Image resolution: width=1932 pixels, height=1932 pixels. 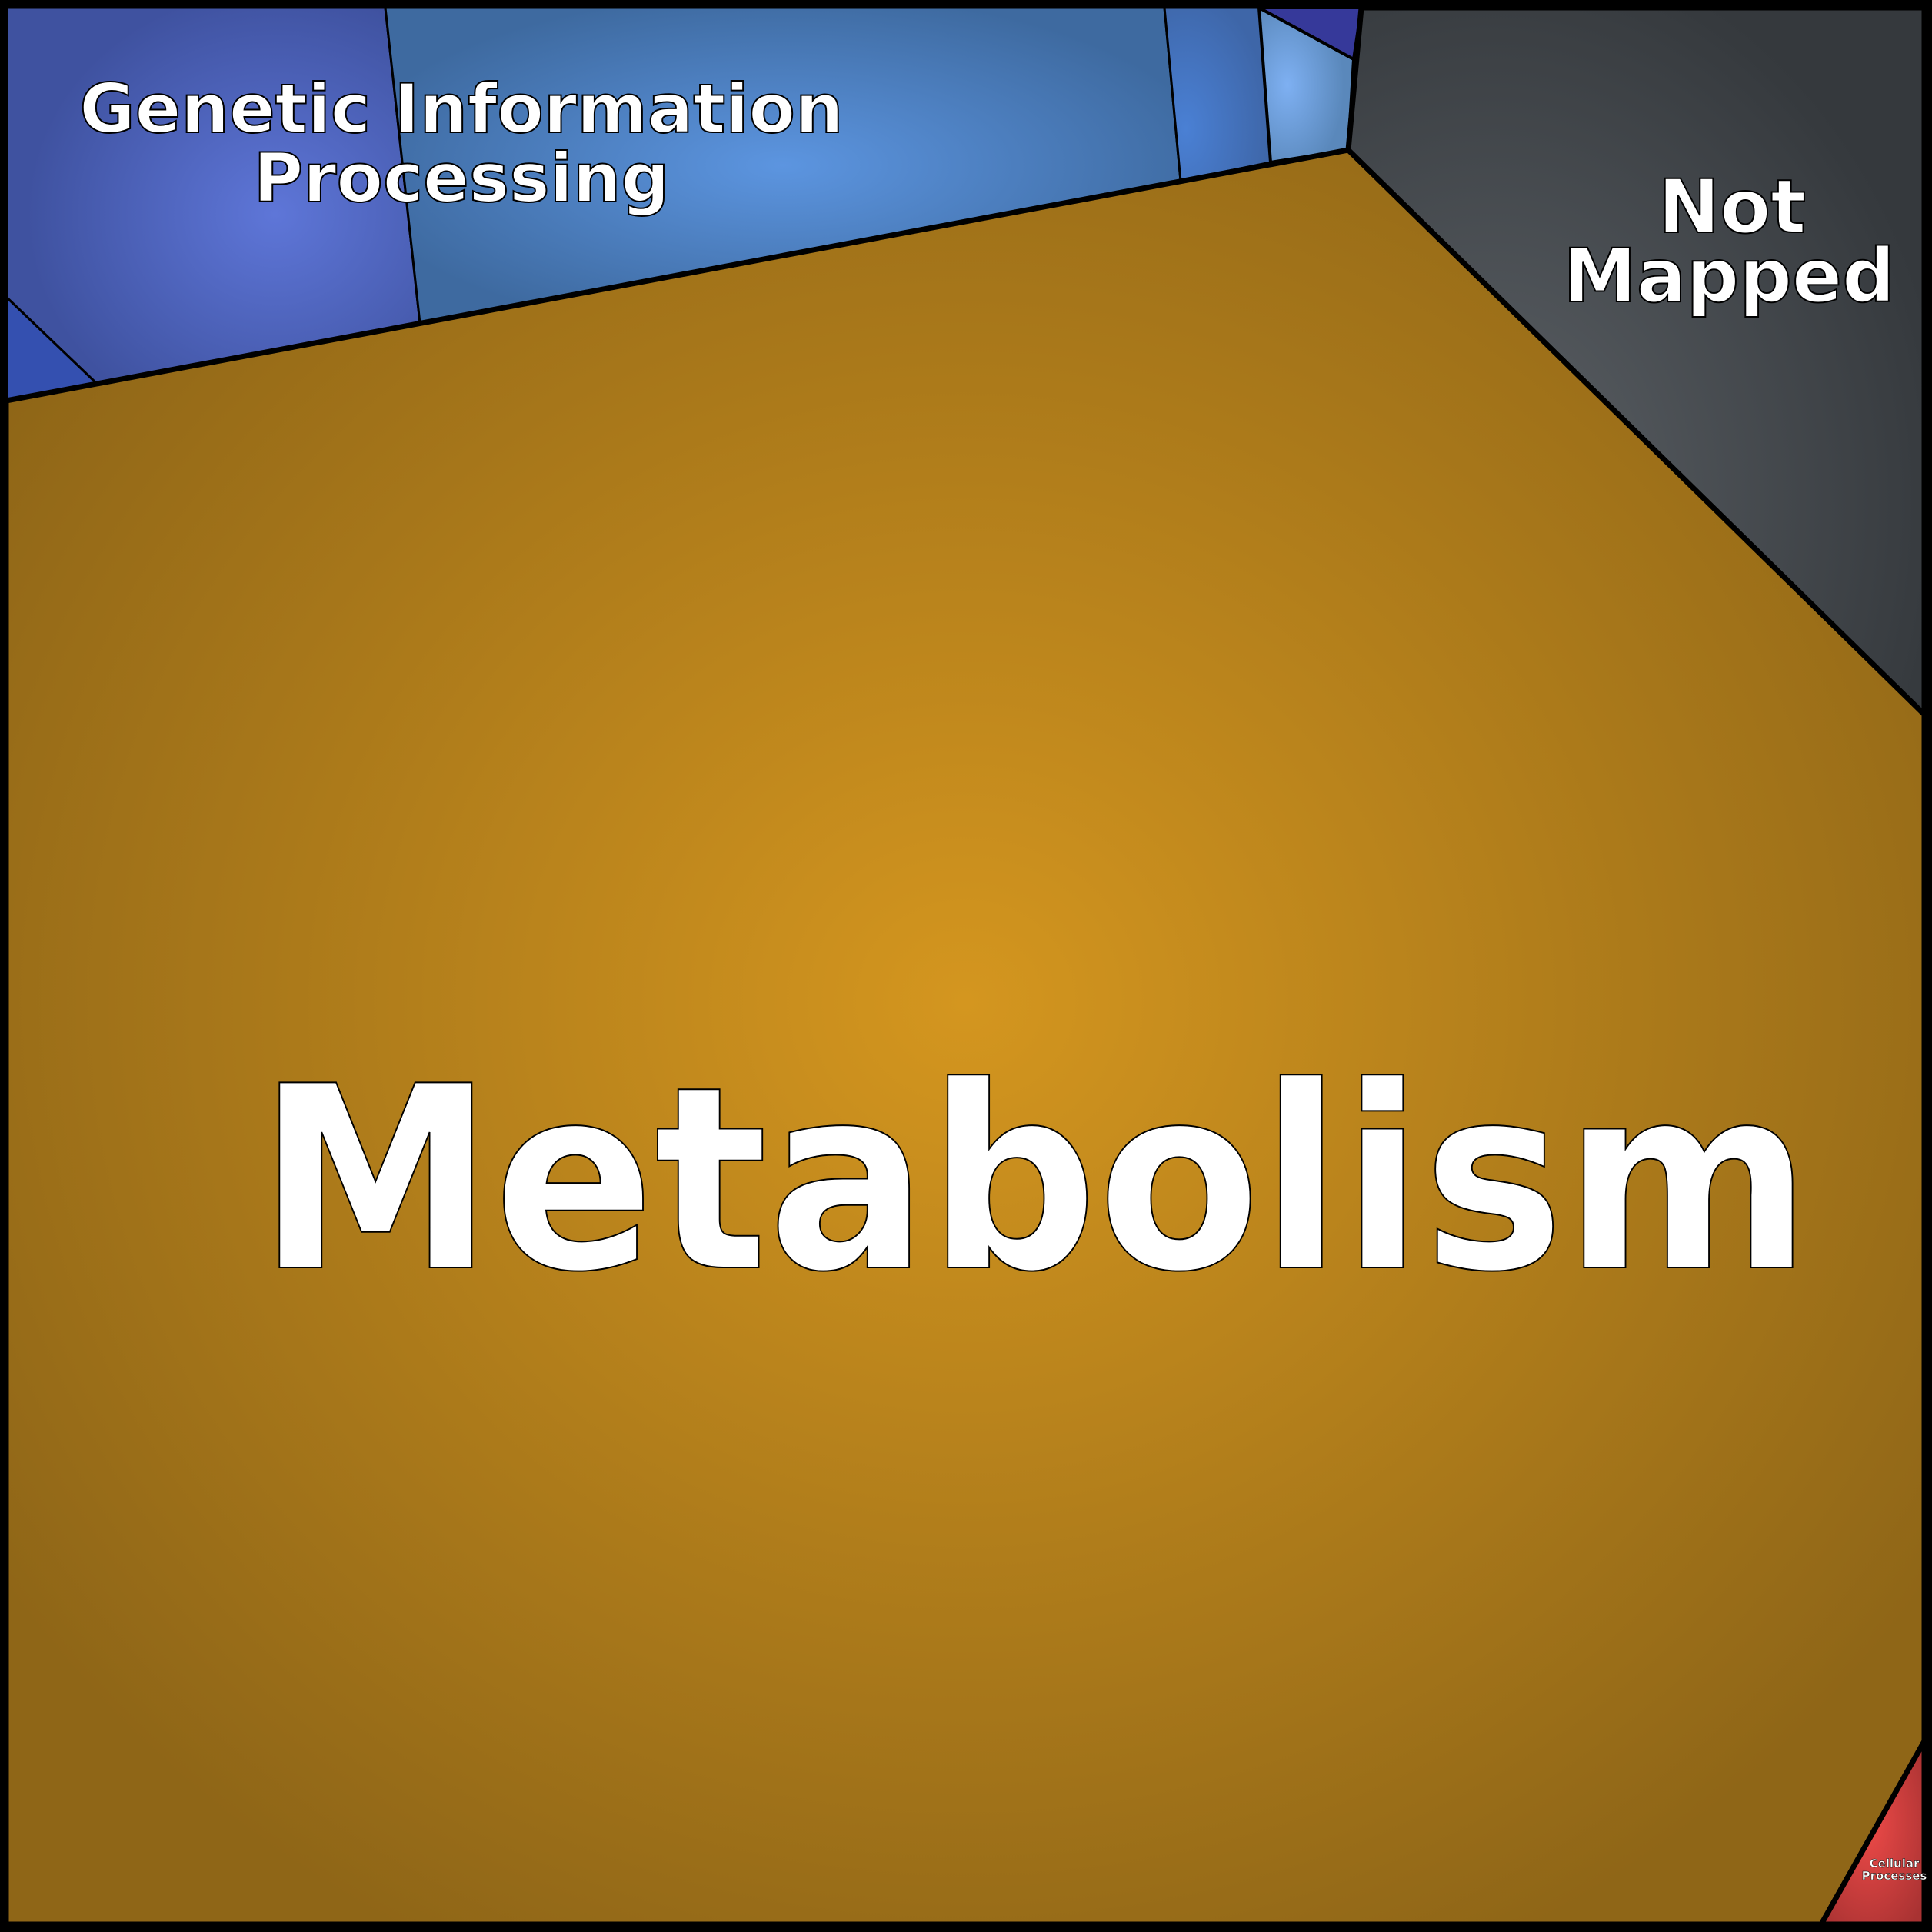 I want to click on not-mapped-label-line1: Not, so click(x=1732, y=207).